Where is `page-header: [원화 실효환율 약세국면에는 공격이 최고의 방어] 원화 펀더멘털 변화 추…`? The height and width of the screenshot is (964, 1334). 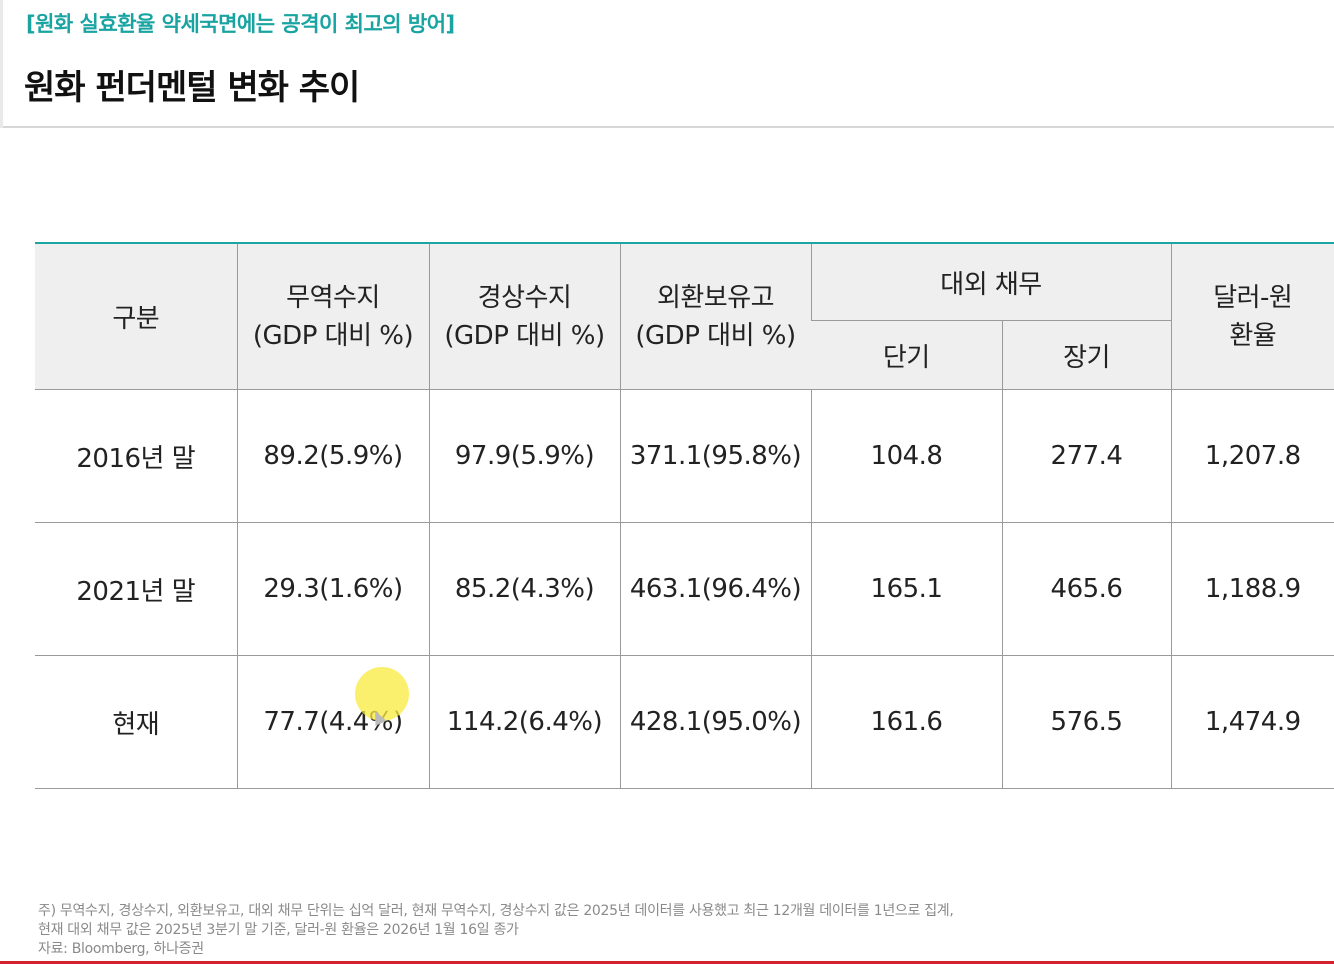 page-header: [원화 실효환율 약세국면에는 공격이 최고의 방어] 원화 펀더멘털 변화 추… is located at coordinates (667, 64).